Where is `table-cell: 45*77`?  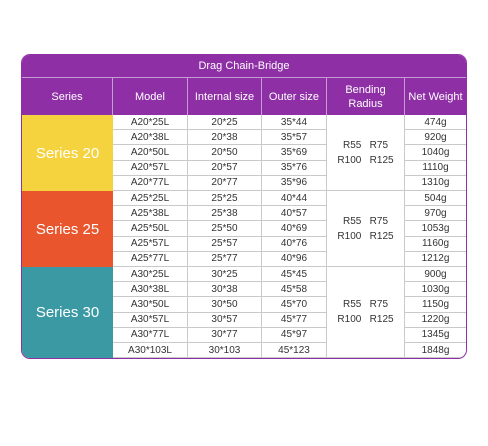 table-cell: 45*77 is located at coordinates (294, 320).